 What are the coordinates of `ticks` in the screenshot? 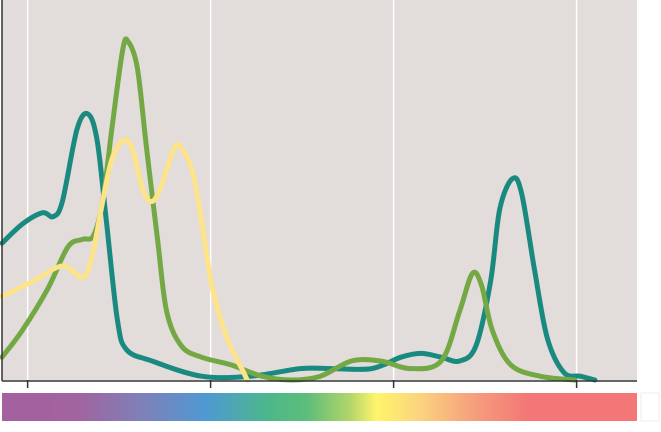 It's located at (302, 384).